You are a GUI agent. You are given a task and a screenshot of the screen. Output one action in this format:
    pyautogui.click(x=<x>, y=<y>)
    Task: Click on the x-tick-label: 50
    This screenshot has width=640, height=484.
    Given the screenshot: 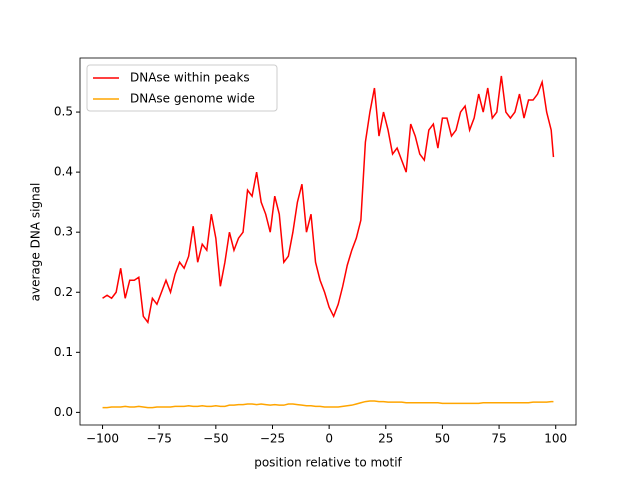 What is the action you would take?
    pyautogui.click(x=442, y=439)
    